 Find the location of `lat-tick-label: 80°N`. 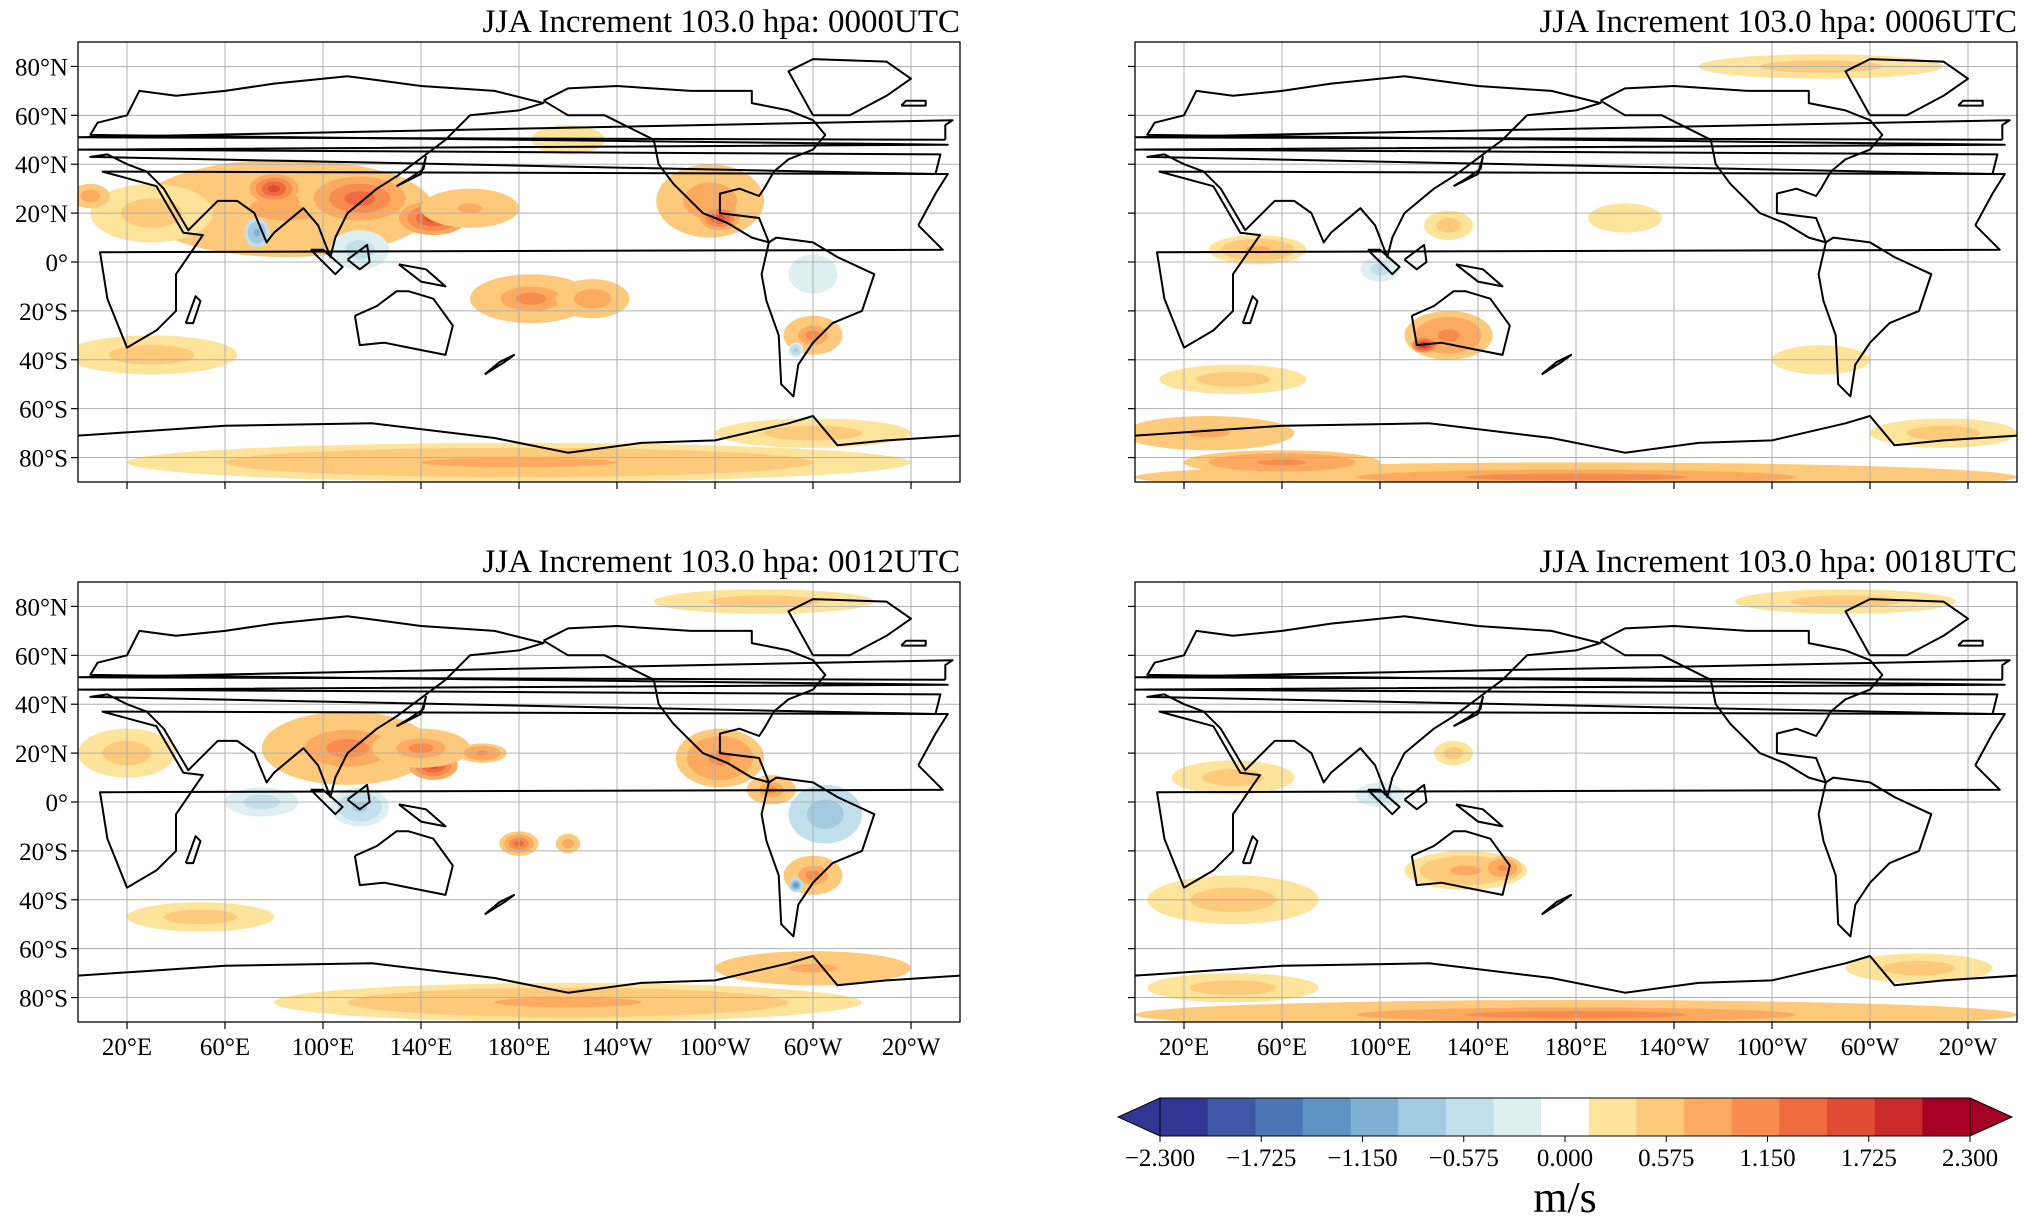

lat-tick-label: 80°N is located at coordinates (41, 67).